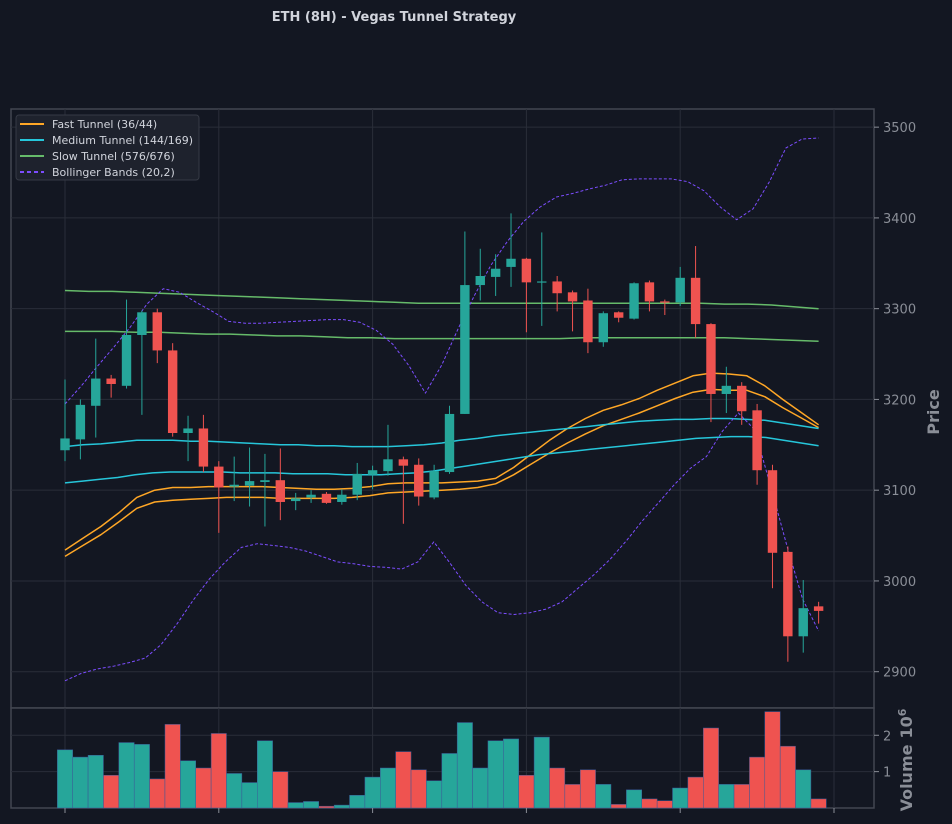 The width and height of the screenshot is (952, 824). What do you see at coordinates (122, 140) in the screenshot?
I see `legend-label: Medium Tunnel (144/169)` at bounding box center [122, 140].